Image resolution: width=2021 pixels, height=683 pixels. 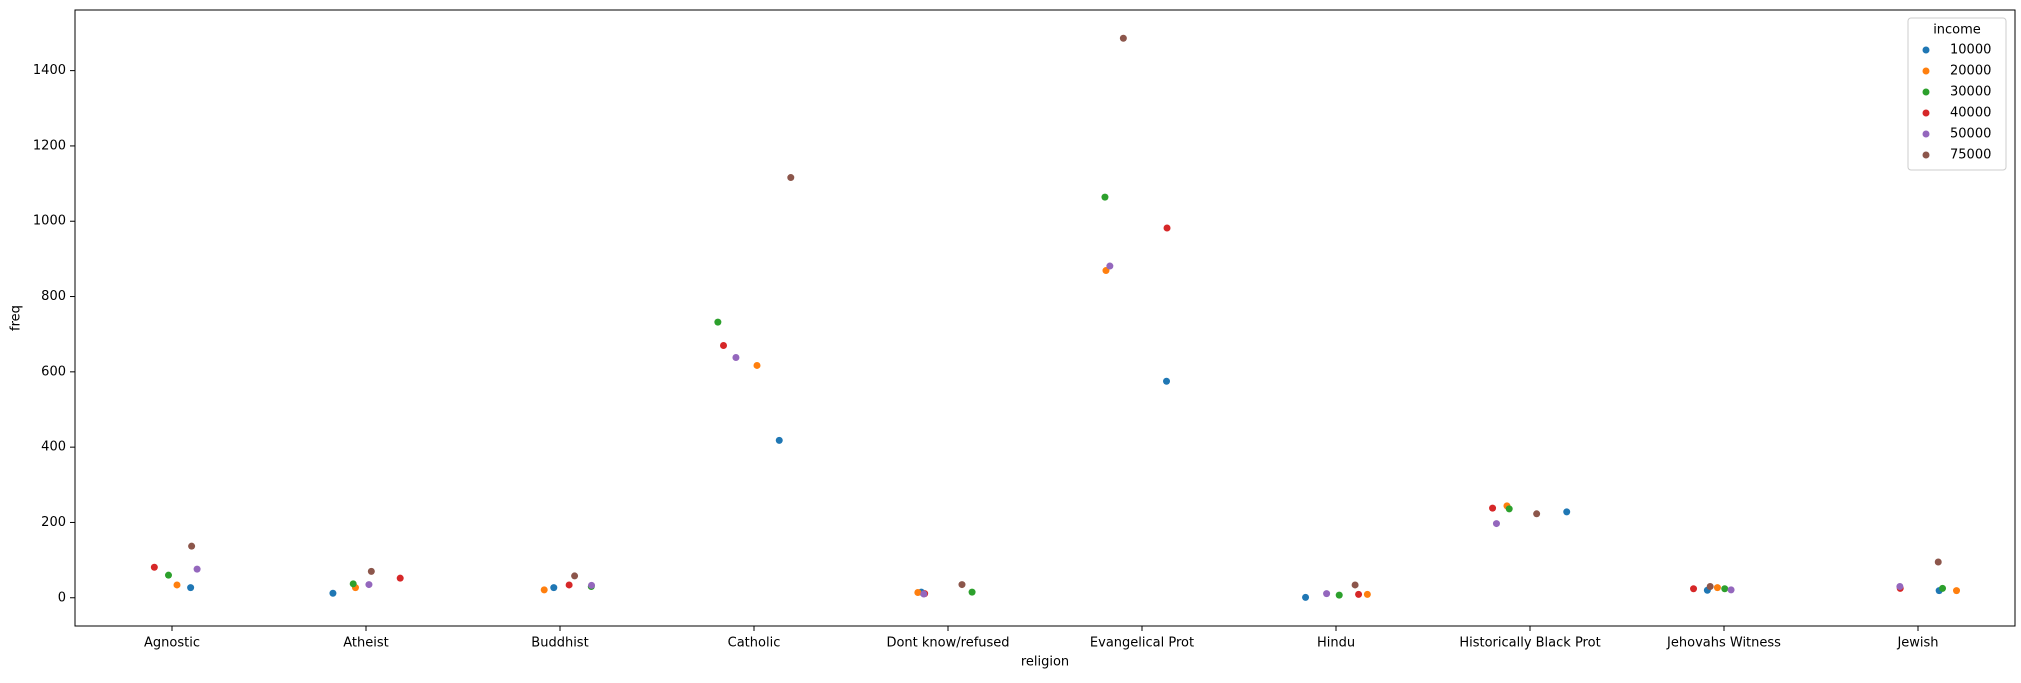 I want to click on legend-box, so click(x=1957, y=94).